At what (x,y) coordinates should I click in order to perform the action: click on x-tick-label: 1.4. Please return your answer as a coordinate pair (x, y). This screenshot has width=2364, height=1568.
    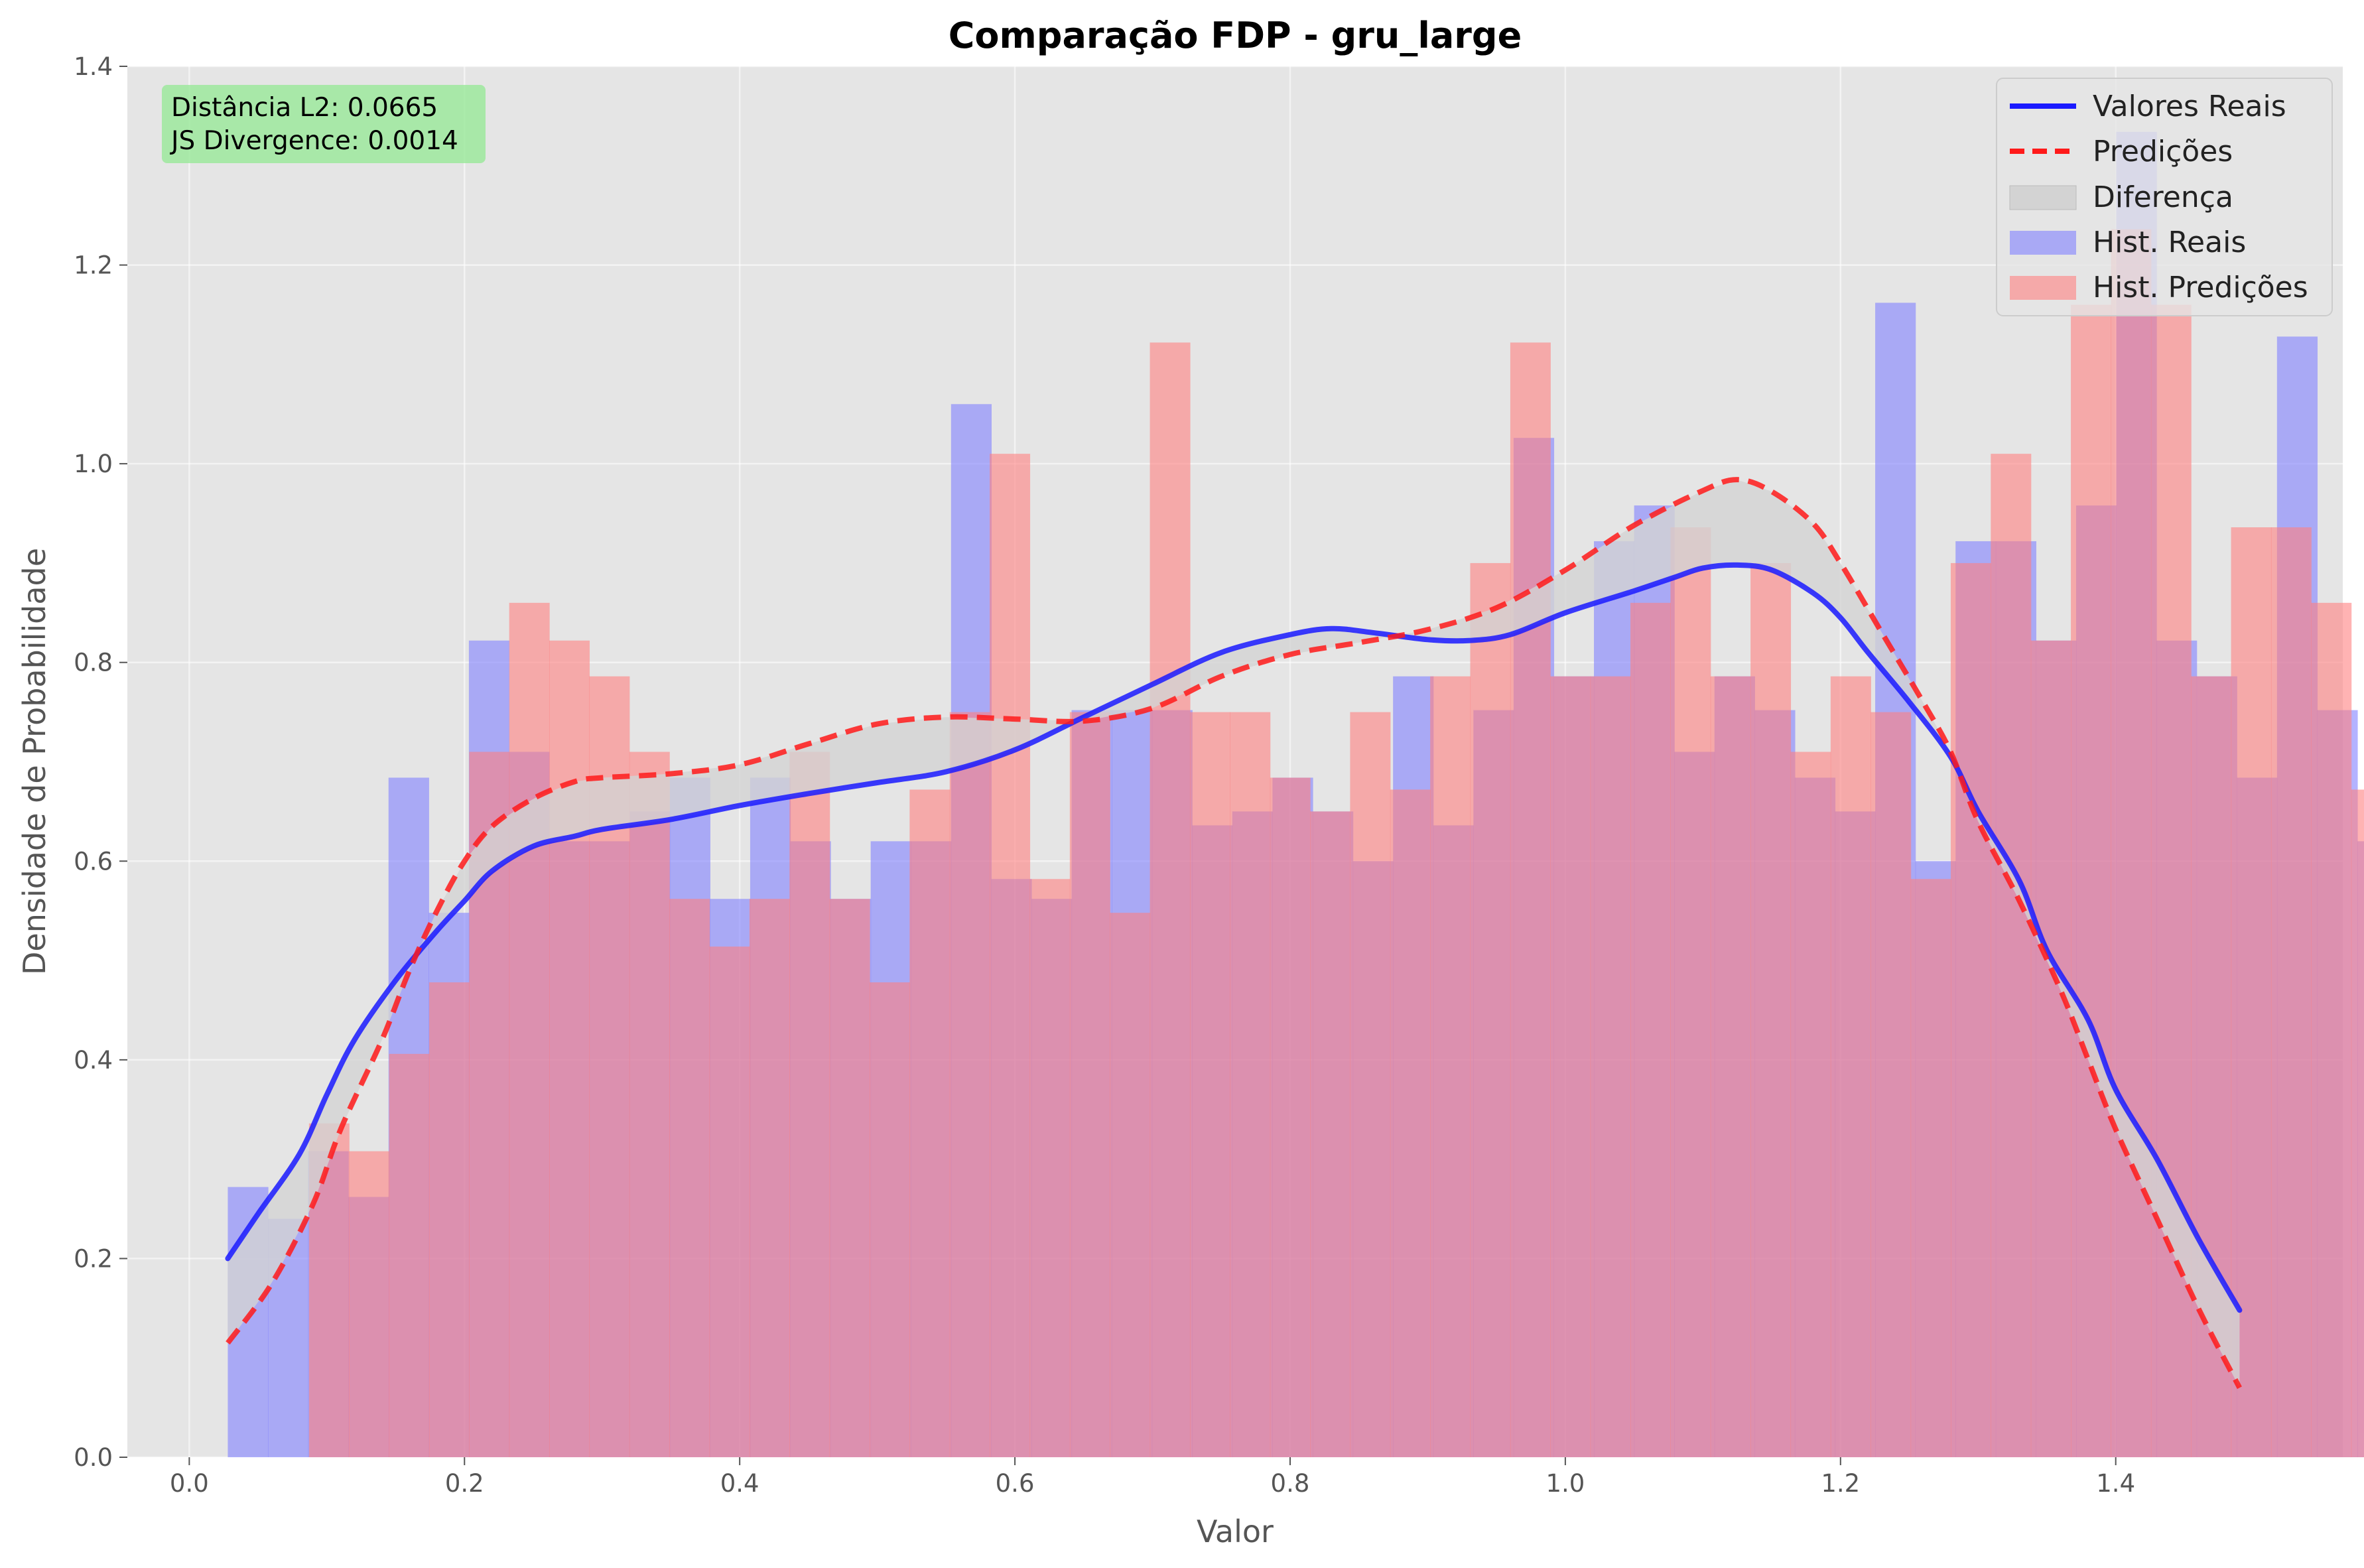
    Looking at the image, I should click on (2115, 1483).